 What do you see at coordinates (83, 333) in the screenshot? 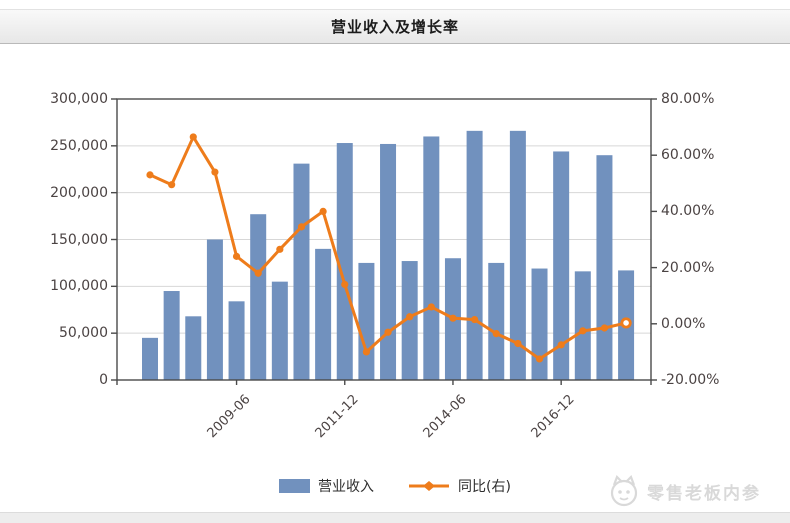
I see `y-axis-label: 50,000` at bounding box center [83, 333].